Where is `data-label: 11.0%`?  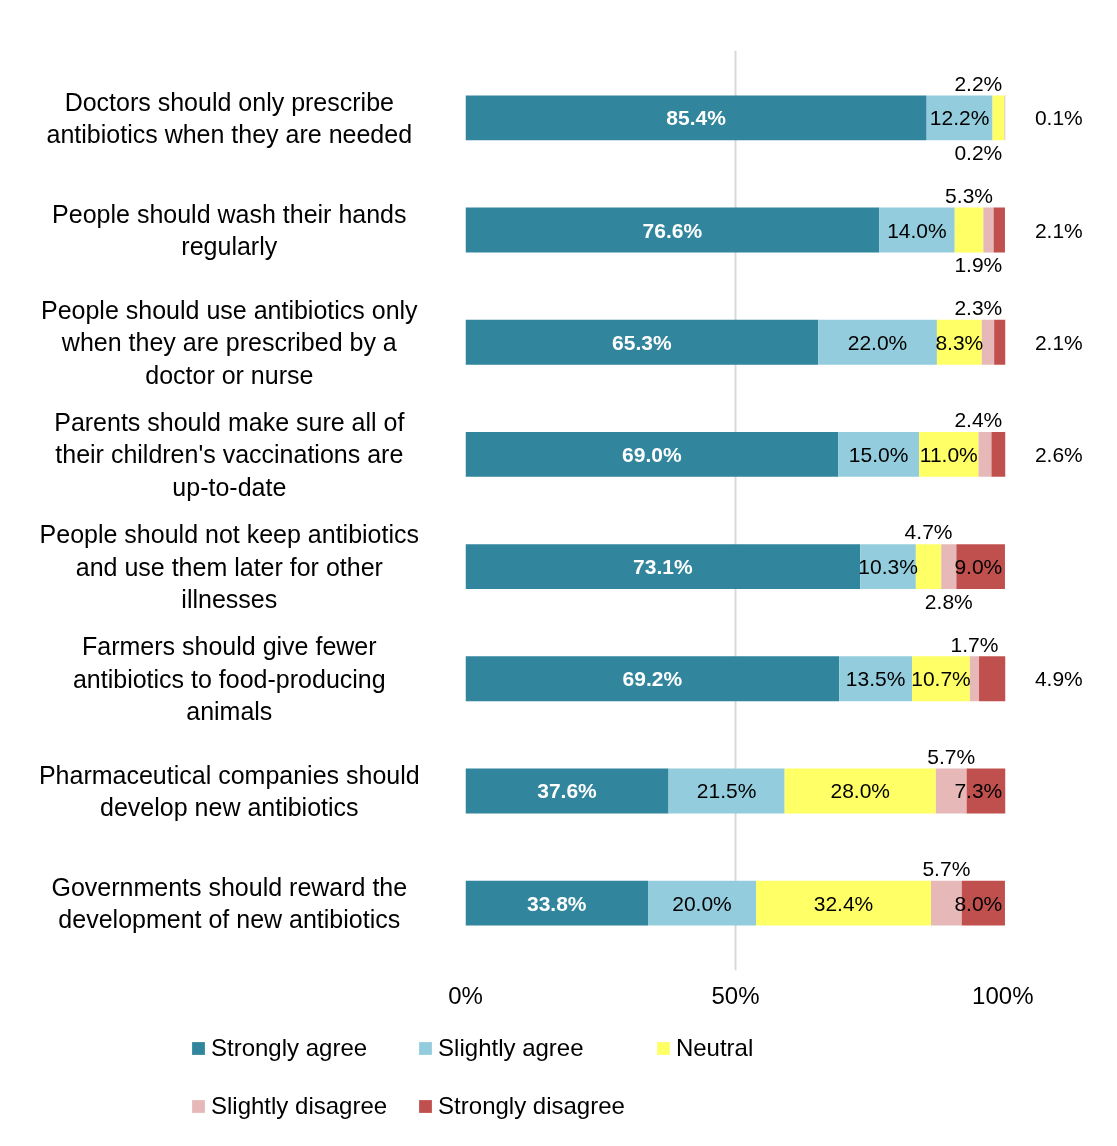
data-label: 11.0% is located at coordinates (948, 454).